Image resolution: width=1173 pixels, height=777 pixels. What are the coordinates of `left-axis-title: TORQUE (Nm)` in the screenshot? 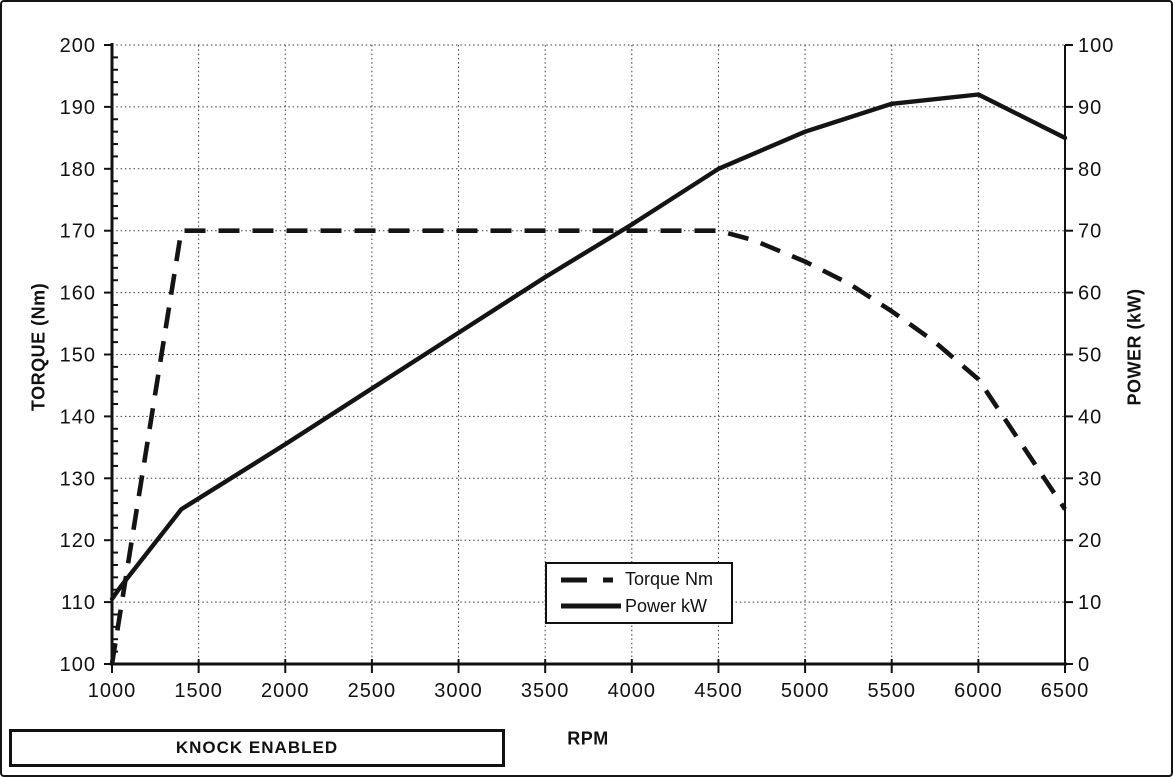 It's located at (38, 347).